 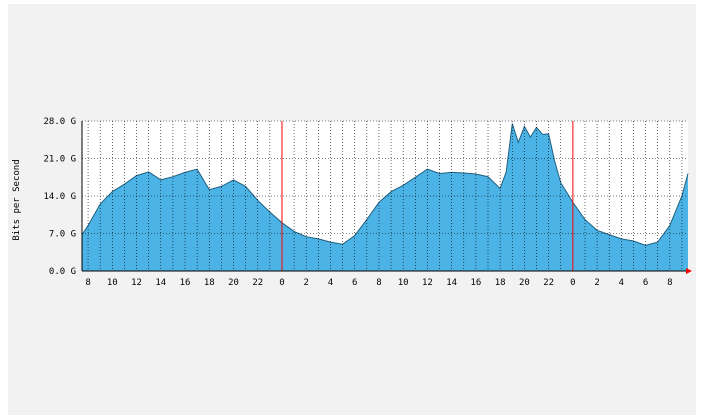 I want to click on y-tick-label: 7.0 G, so click(x=62, y=235).